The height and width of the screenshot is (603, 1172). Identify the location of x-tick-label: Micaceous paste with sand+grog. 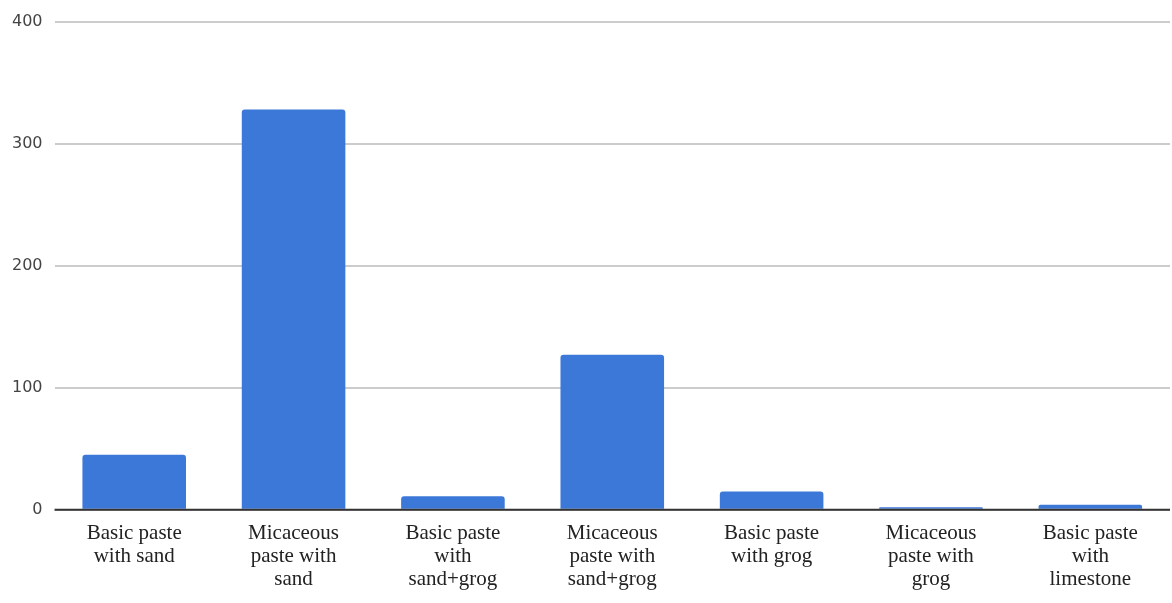
(612, 554).